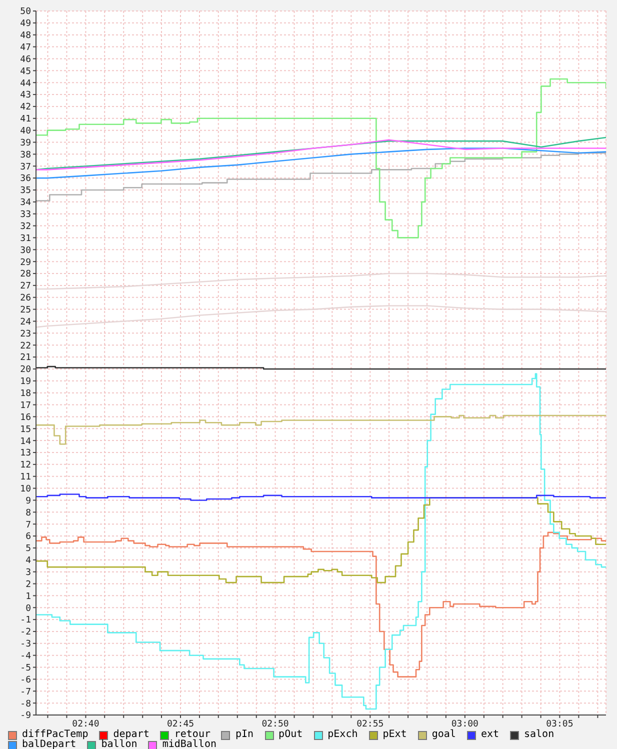  Describe the element at coordinates (28, 501) in the screenshot. I see `y-tick-label: 9` at that location.